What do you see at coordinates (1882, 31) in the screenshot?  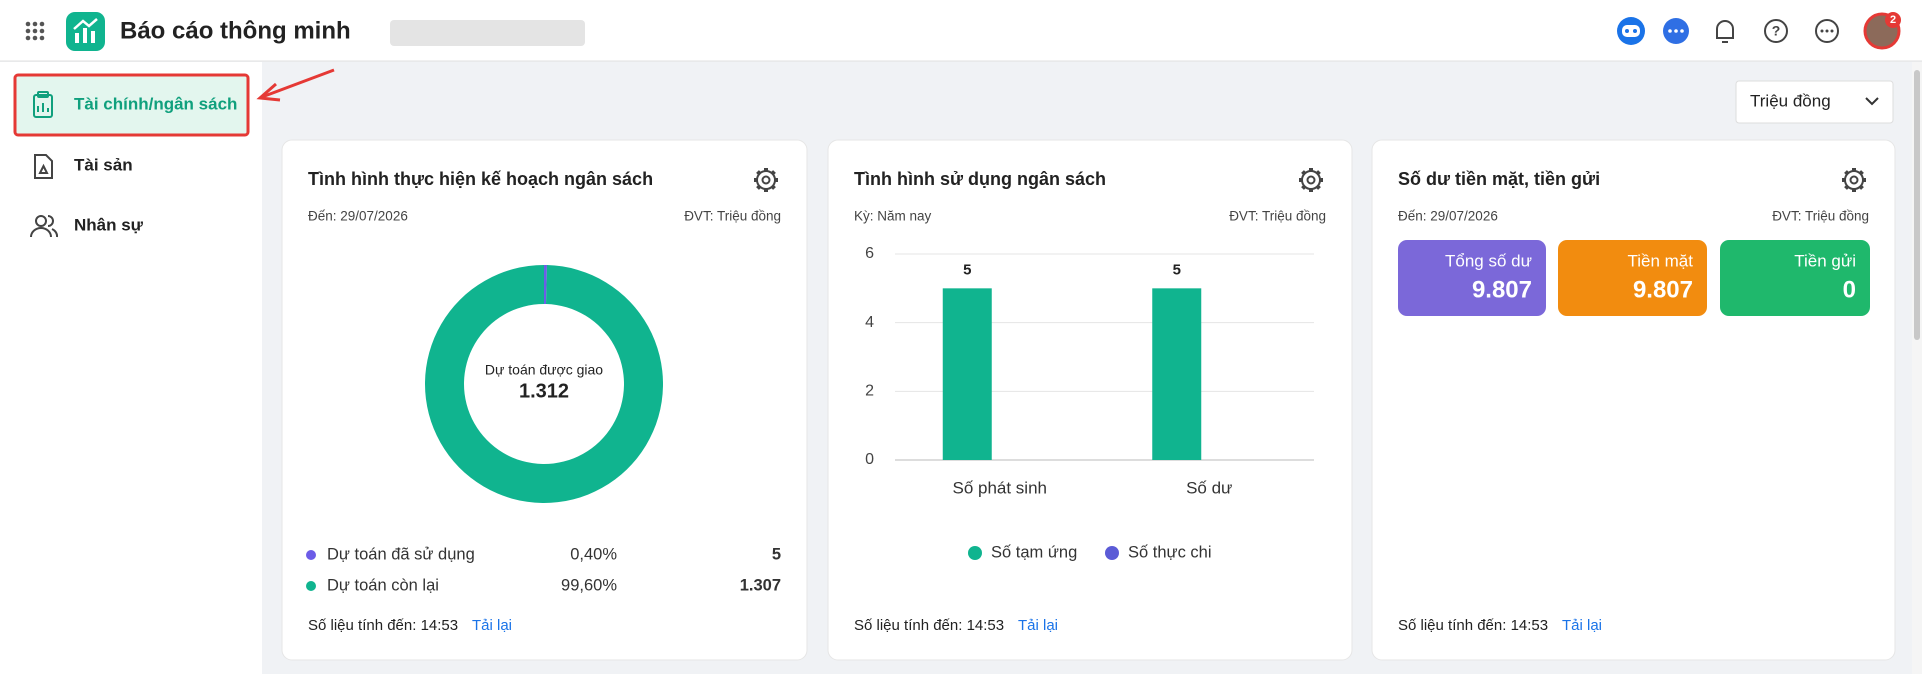 I see `avatar` at bounding box center [1882, 31].